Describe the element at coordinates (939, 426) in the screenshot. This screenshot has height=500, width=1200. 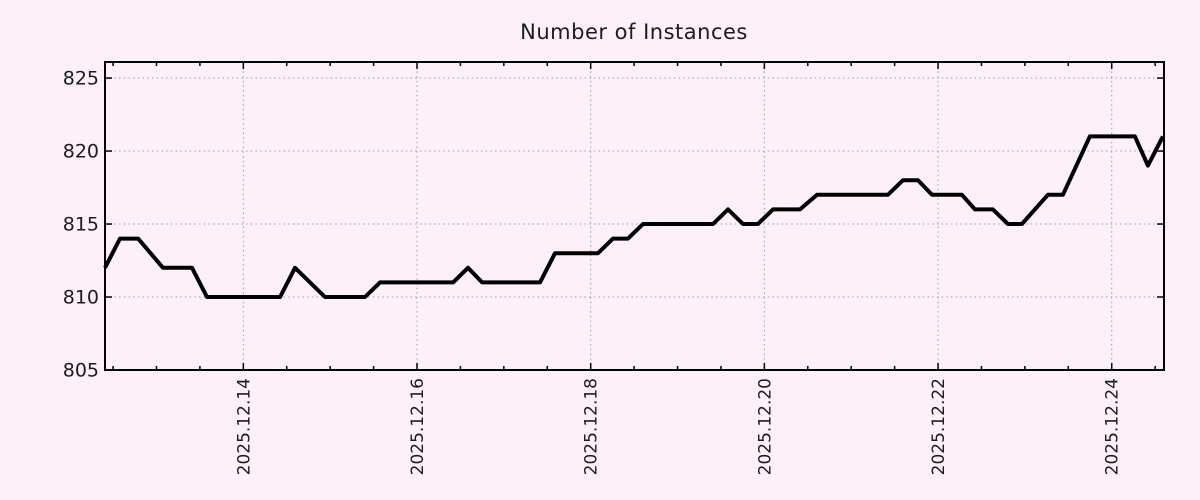
I see `x-tick-label: 2025.12.22` at that location.